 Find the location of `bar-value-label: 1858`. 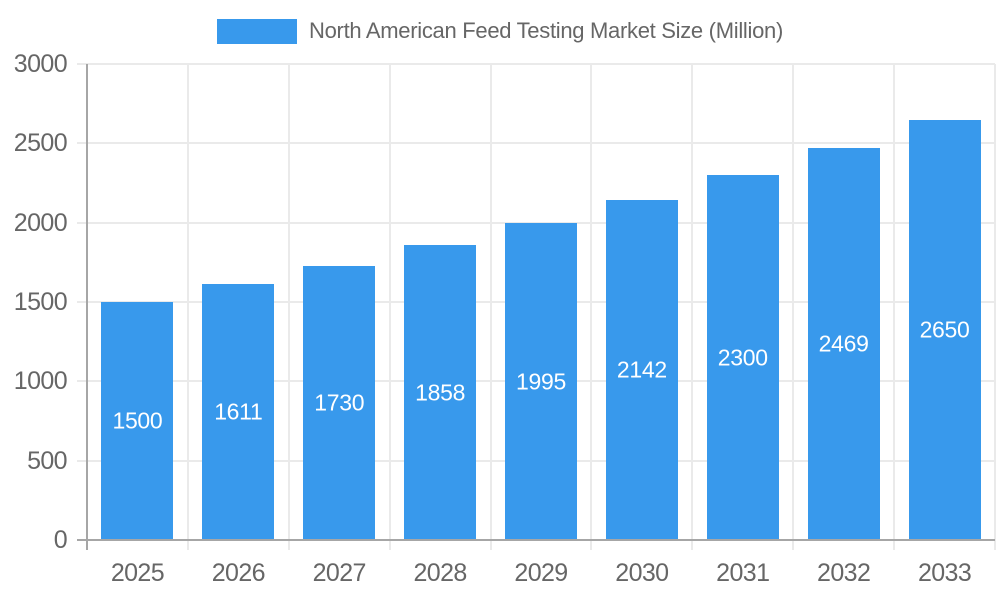

bar-value-label: 1858 is located at coordinates (440, 392).